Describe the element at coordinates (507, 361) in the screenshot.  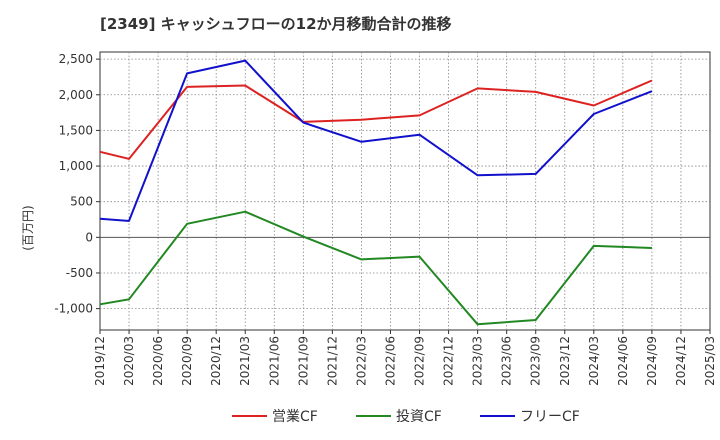
I see `x-tick-label: 2023/06` at that location.